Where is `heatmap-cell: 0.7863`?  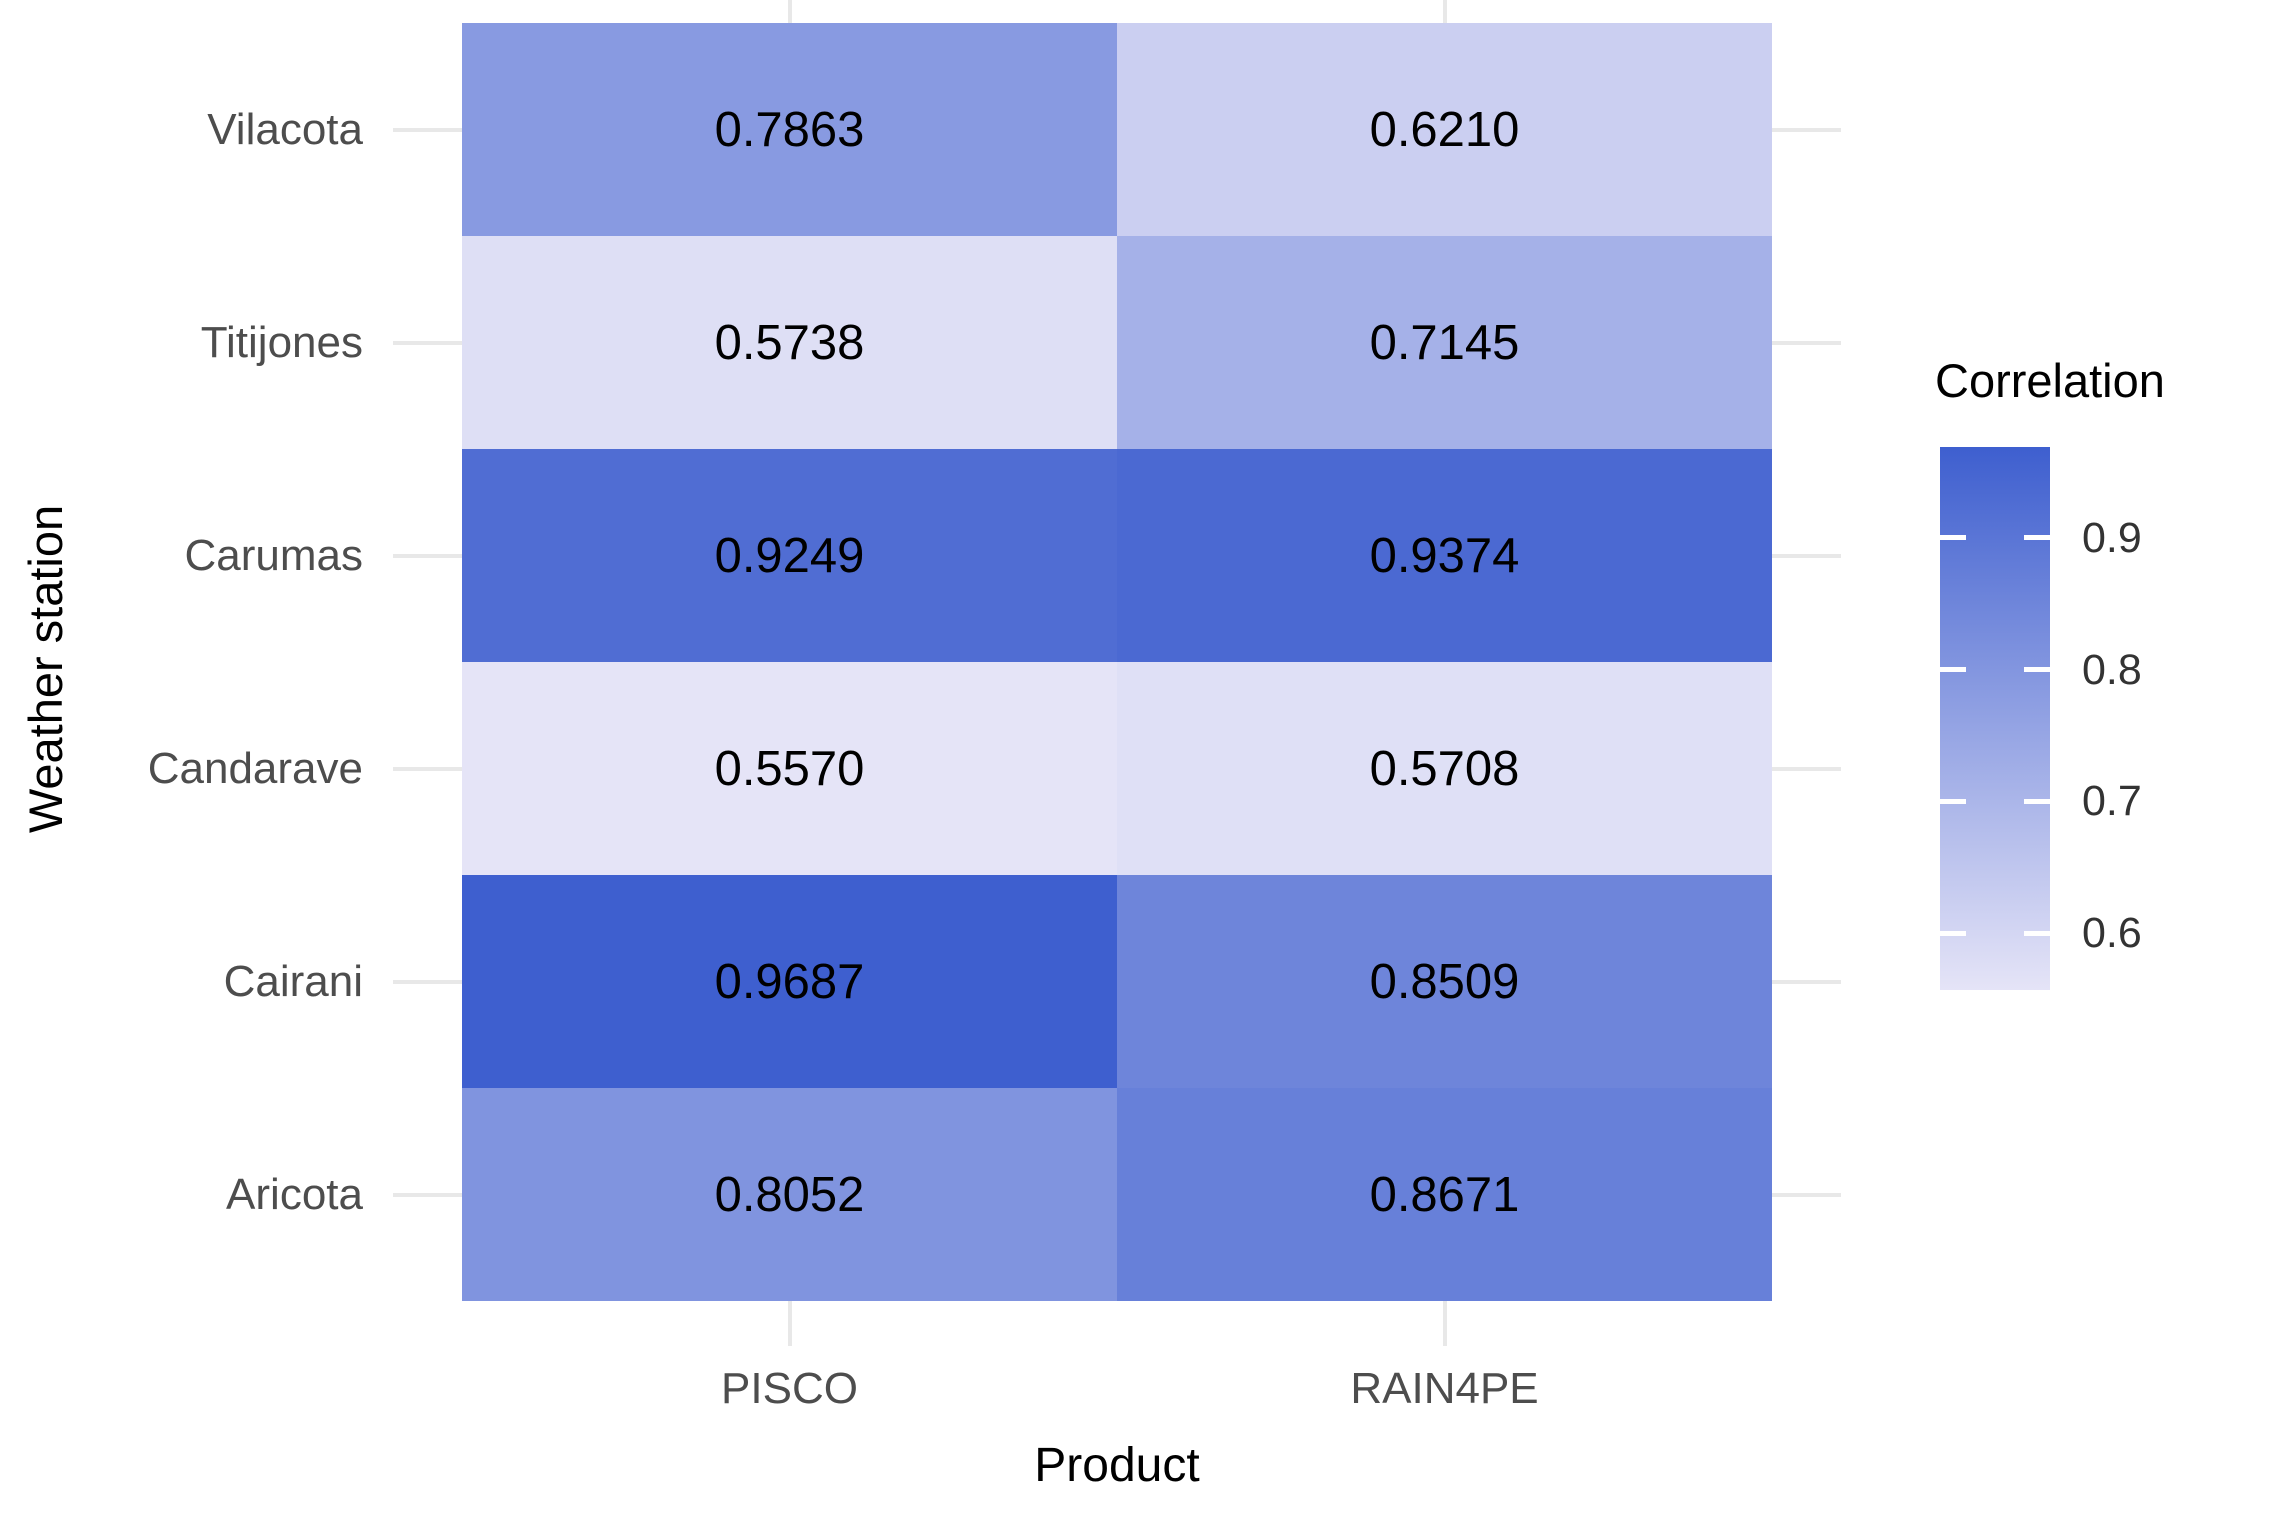
heatmap-cell: 0.7863 is located at coordinates (789, 129).